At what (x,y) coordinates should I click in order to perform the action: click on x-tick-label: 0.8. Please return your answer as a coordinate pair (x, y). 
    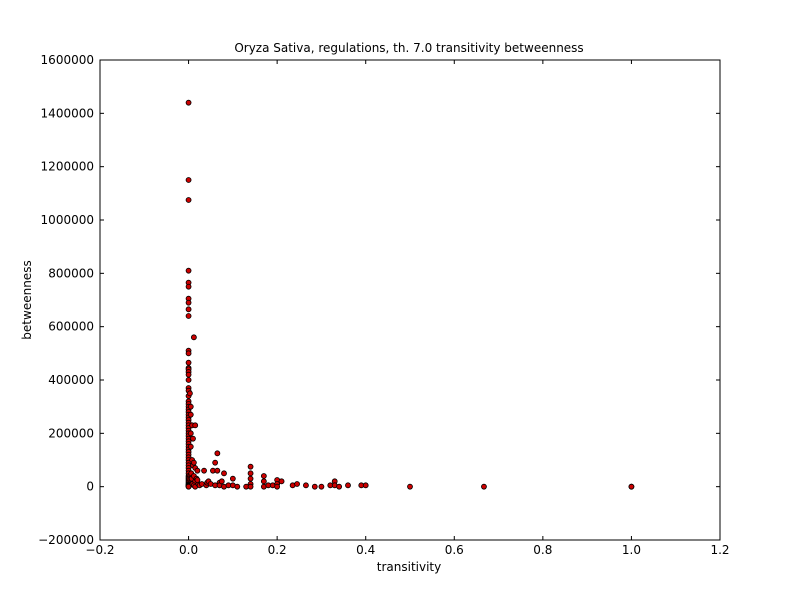
    Looking at the image, I should click on (542, 550).